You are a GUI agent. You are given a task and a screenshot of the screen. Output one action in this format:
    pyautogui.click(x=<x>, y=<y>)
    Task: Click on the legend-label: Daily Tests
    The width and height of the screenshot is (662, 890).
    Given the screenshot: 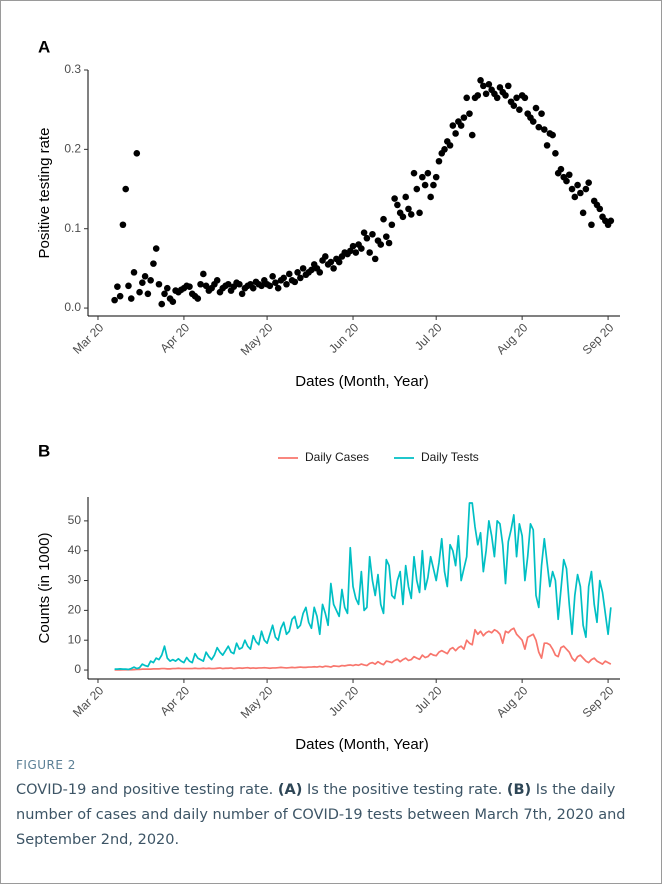 What is the action you would take?
    pyautogui.click(x=450, y=457)
    